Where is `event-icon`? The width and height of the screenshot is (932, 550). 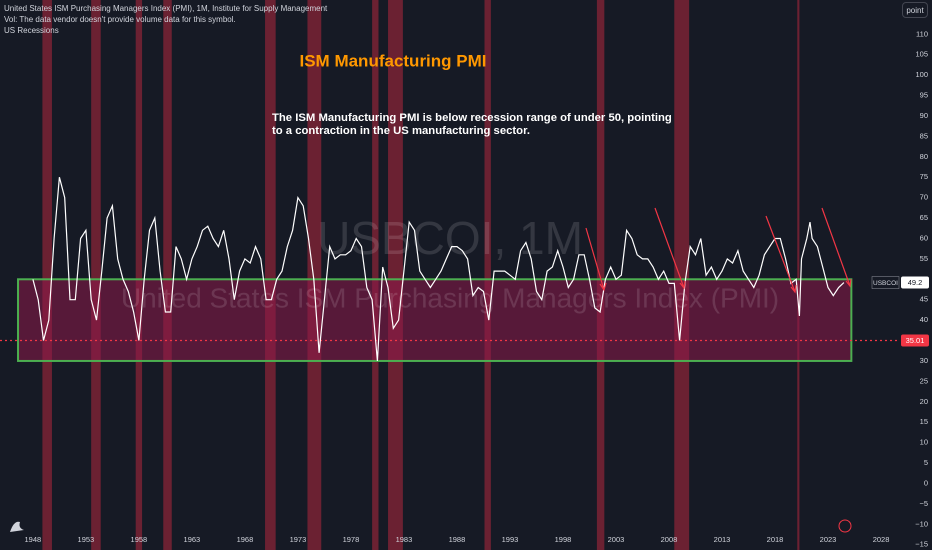 event-icon is located at coordinates (845, 526).